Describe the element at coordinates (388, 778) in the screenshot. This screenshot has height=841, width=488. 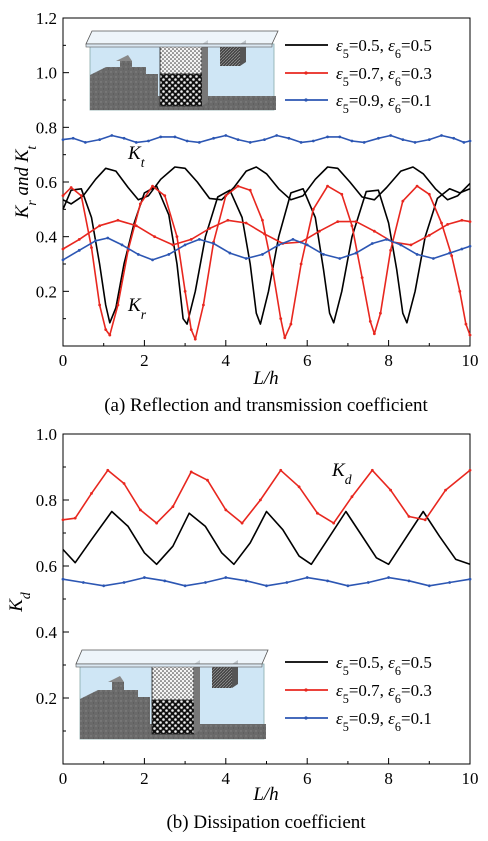
I see `x-tick-label: 8` at that location.